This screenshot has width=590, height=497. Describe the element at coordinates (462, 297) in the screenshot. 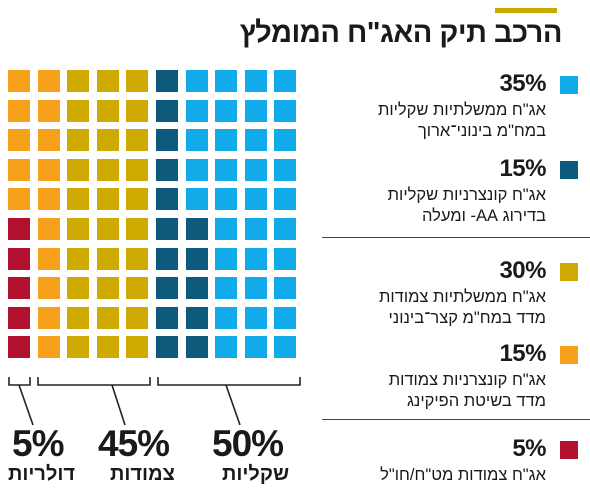

I see `legend-desc-line: אג"ח ממשלתיות צמודות` at that location.